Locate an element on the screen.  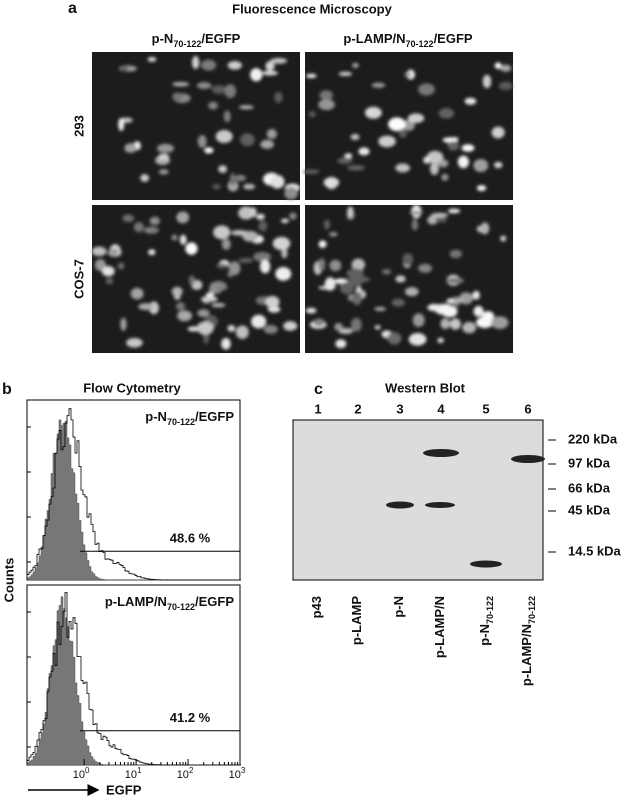
marker-label: 66 kDa is located at coordinates (589, 487).